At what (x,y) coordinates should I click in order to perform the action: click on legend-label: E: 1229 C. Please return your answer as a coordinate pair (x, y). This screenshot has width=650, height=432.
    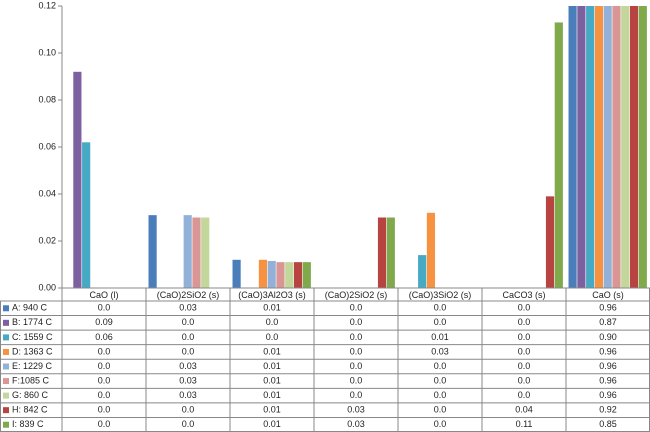
    Looking at the image, I should click on (32, 366).